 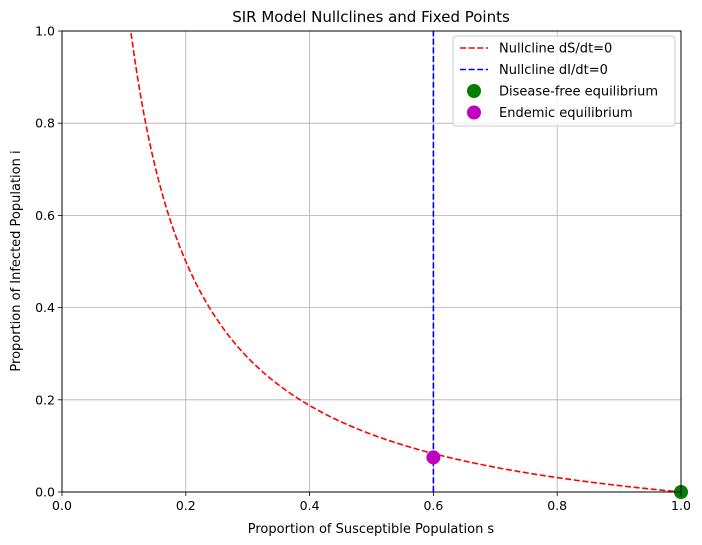 I want to click on legend-label: Nullcline dI/dt=0, so click(x=553, y=70).